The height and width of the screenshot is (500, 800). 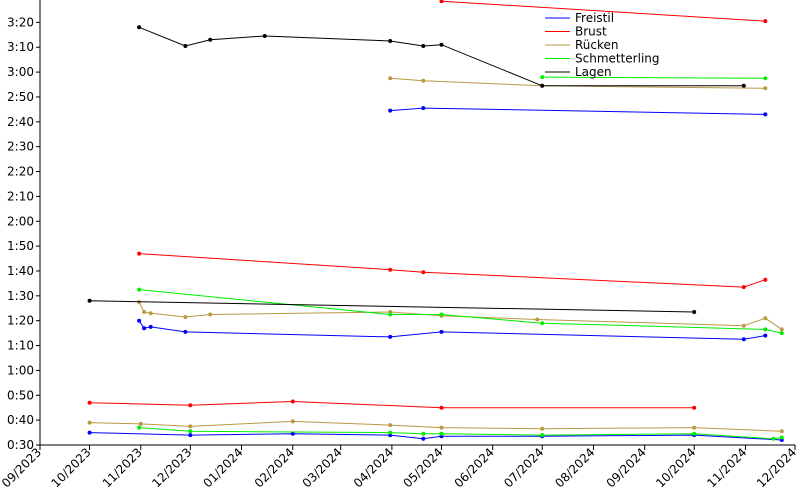 What do you see at coordinates (20, 72) in the screenshot?
I see `y-tick-label: 3:00` at bounding box center [20, 72].